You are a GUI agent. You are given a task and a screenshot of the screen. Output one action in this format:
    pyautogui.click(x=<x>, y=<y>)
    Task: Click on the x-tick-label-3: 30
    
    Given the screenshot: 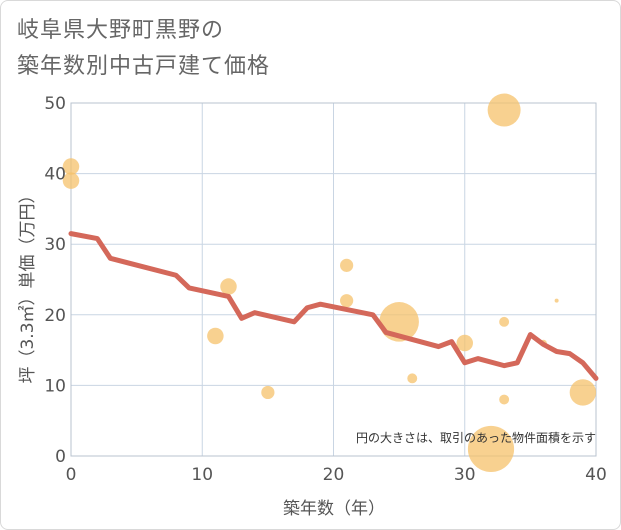 What is the action you would take?
    pyautogui.click(x=465, y=475)
    